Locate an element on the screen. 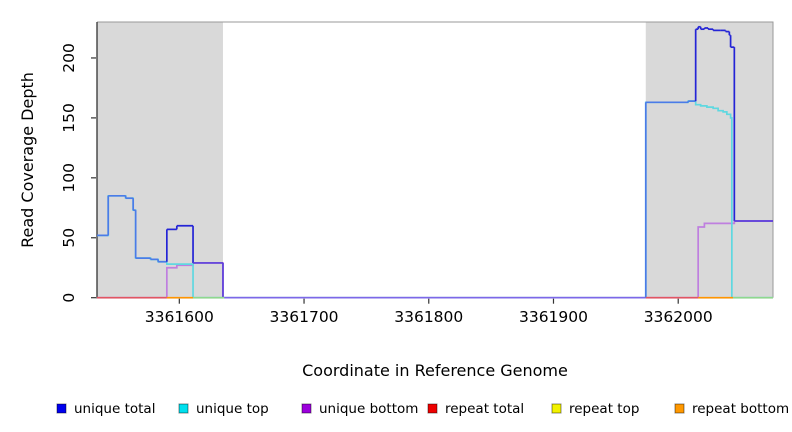  x-tick-label: 3361900 is located at coordinates (553, 317).